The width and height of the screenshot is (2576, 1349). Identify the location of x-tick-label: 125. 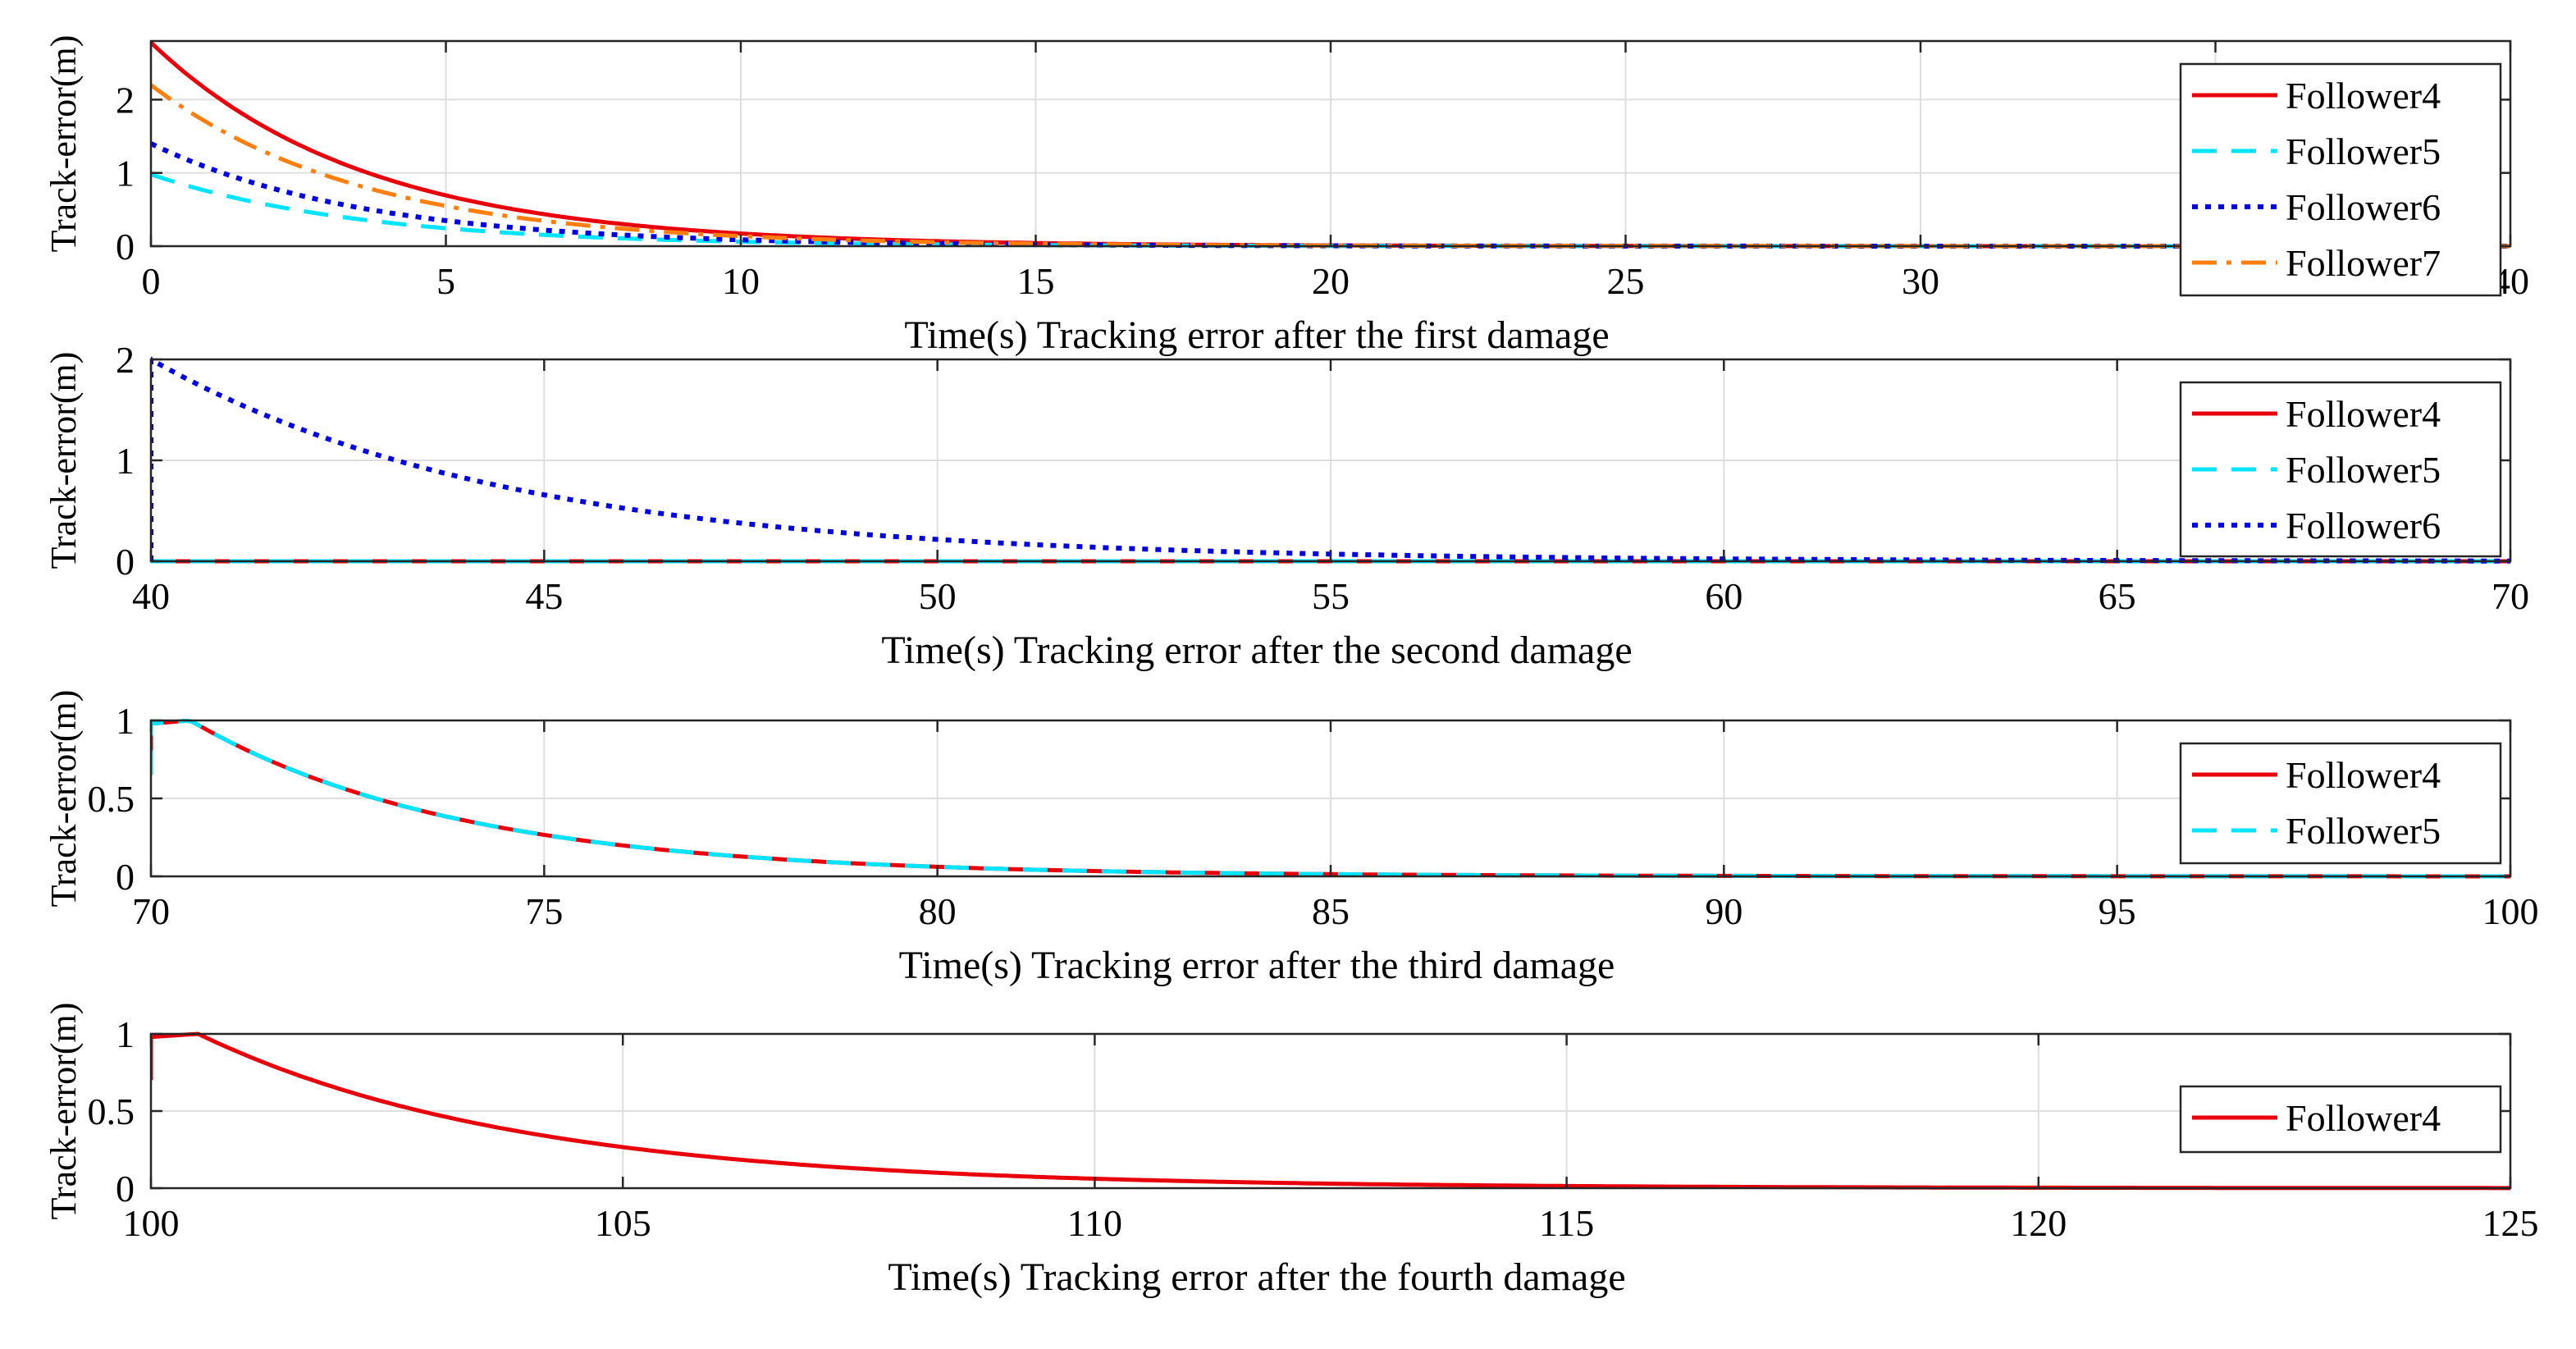
(2510, 1223).